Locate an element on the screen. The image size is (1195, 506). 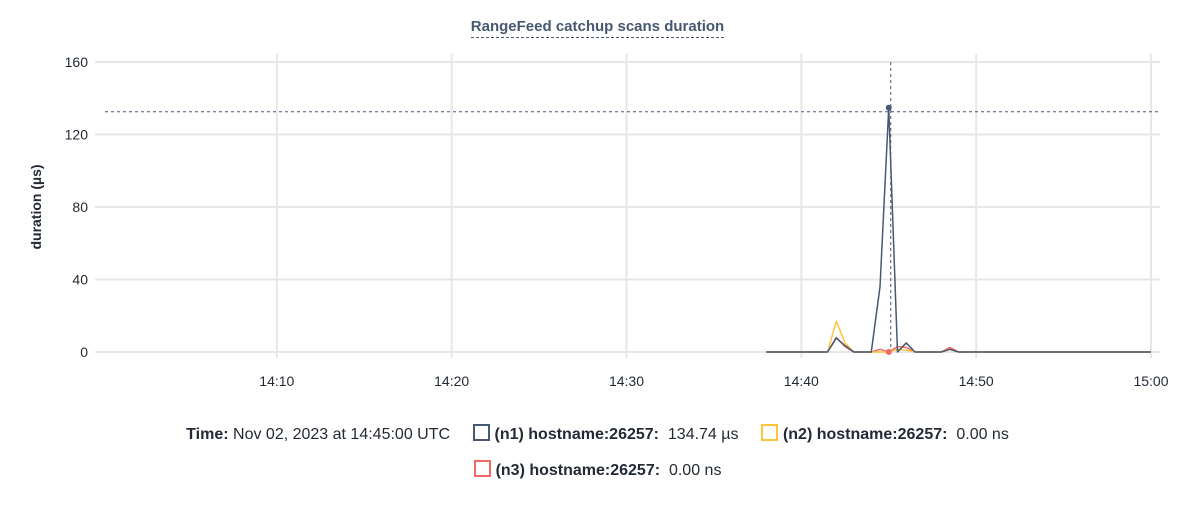
legend-row-2: (n3) hostname:26257: 0.00 ns is located at coordinates (597, 470).